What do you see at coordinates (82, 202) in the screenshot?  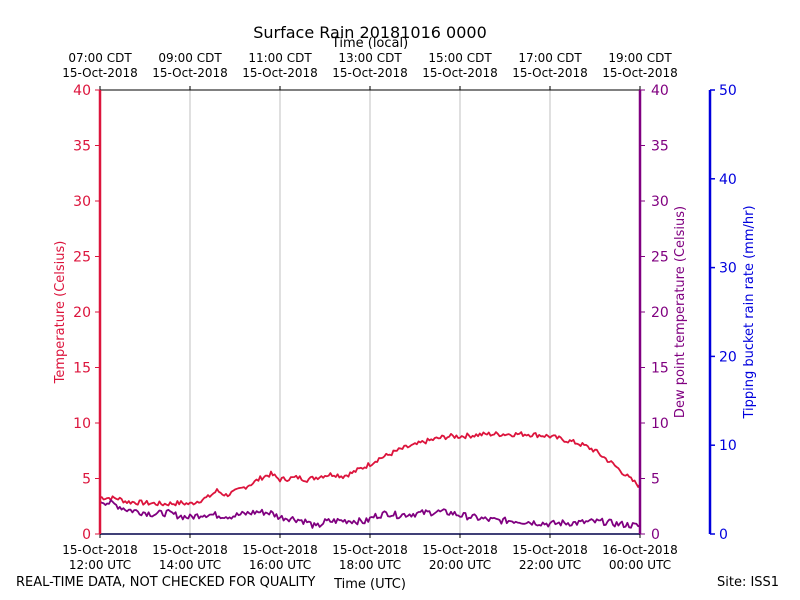 I see `left-tick-label: 30` at bounding box center [82, 202].